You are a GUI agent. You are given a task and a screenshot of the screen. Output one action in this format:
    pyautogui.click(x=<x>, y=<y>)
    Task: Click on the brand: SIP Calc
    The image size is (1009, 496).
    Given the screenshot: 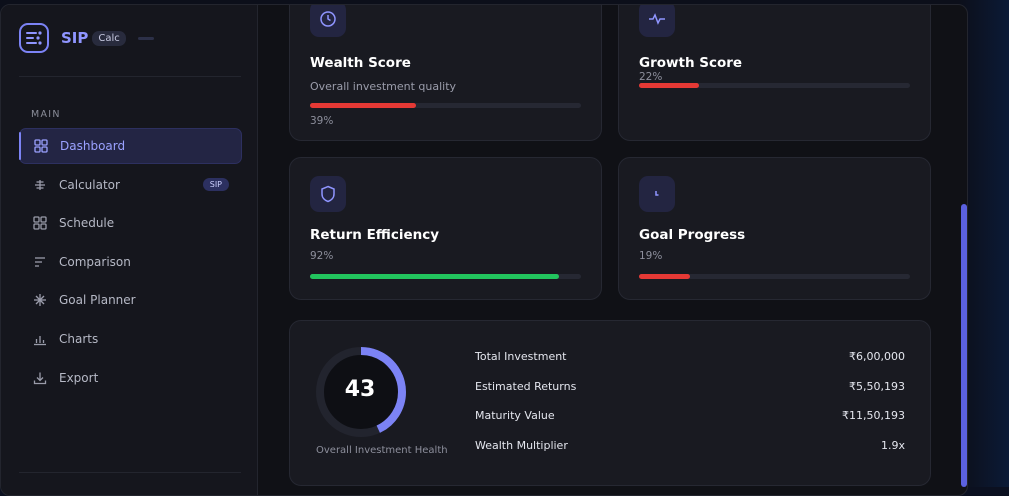 What is the action you would take?
    pyautogui.click(x=86, y=38)
    